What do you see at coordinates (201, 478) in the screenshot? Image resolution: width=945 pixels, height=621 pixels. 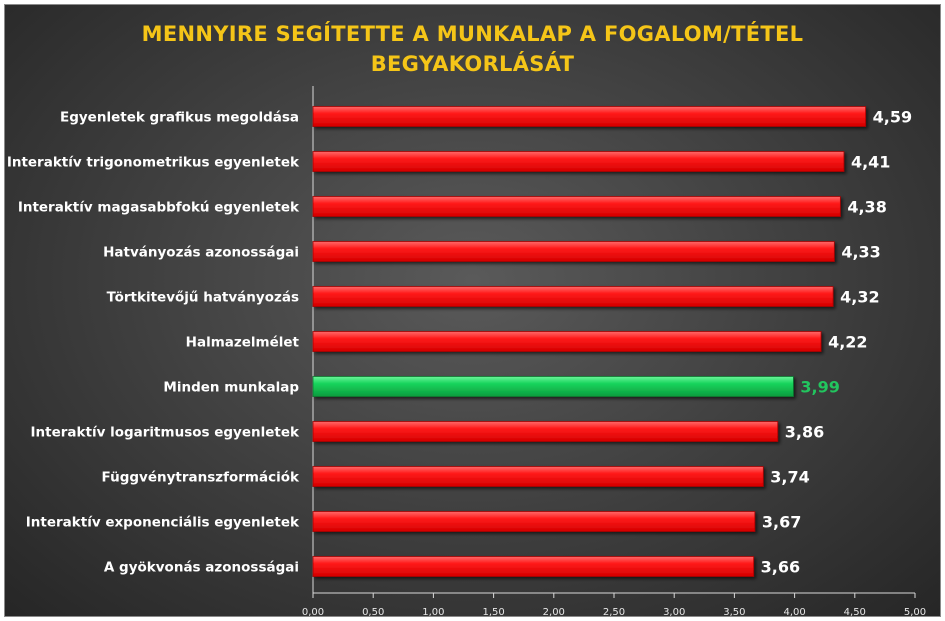 I see `category-label: Függvénytranszformációk` at bounding box center [201, 478].